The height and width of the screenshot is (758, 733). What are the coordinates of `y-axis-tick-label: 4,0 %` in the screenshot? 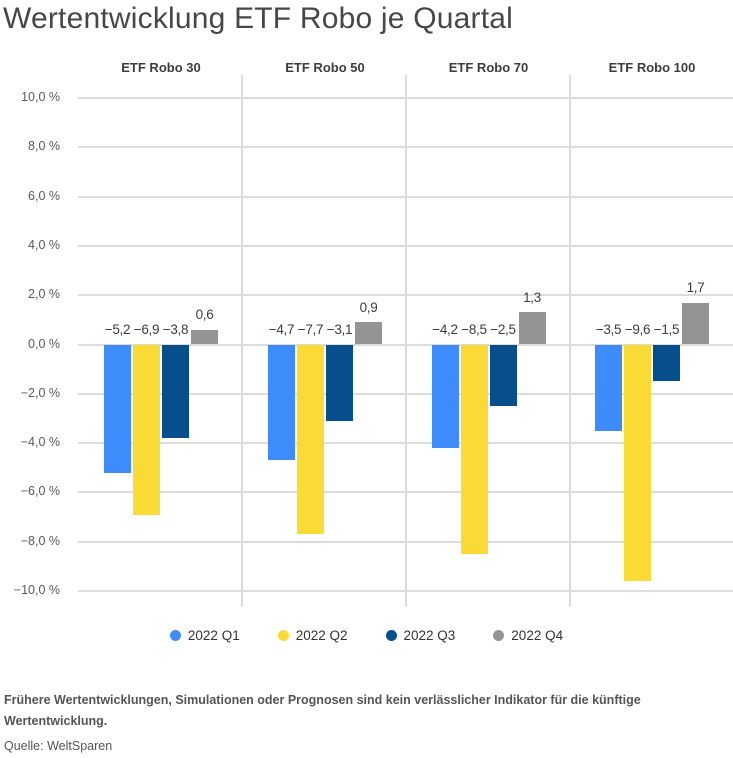 It's located at (44, 244).